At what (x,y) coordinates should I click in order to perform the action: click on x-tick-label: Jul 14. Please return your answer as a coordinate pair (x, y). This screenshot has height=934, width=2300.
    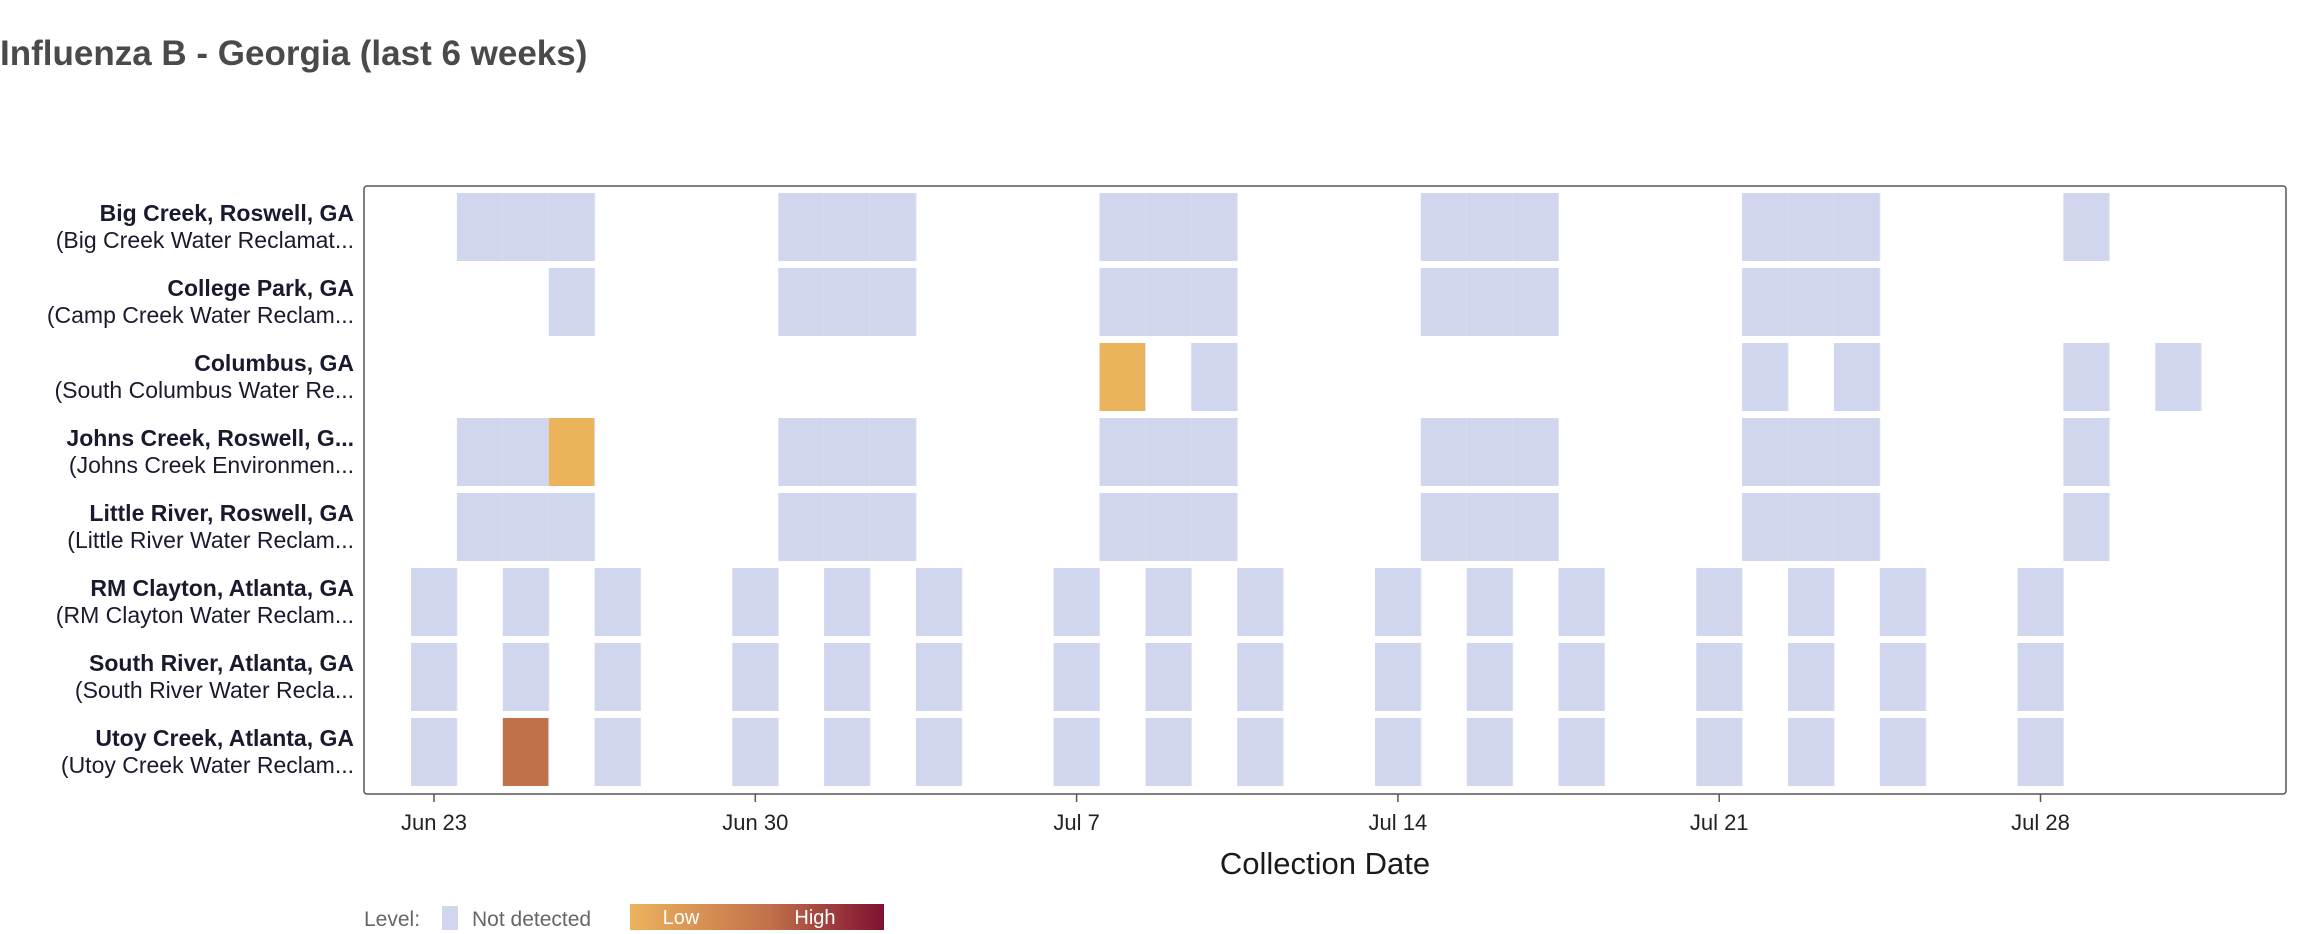
    Looking at the image, I should click on (1398, 822).